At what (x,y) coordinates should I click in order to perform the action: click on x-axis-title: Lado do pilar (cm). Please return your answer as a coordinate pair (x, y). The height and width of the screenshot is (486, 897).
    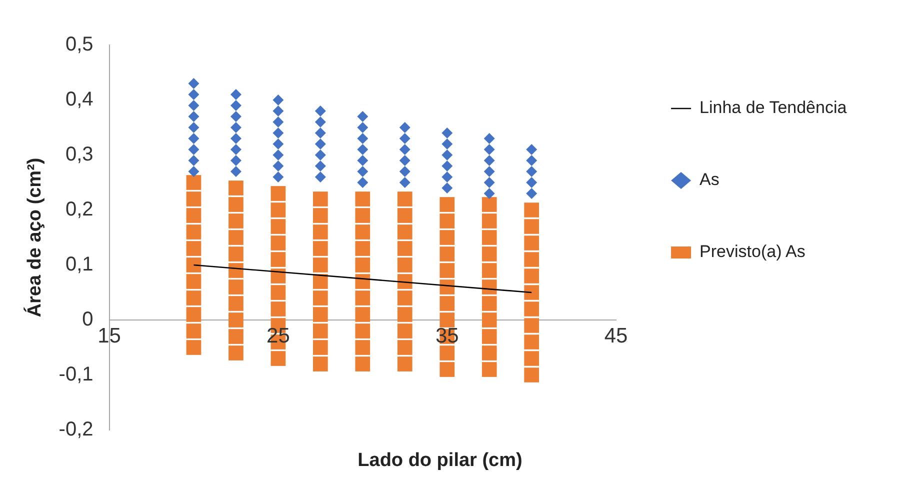
    Looking at the image, I should click on (440, 461).